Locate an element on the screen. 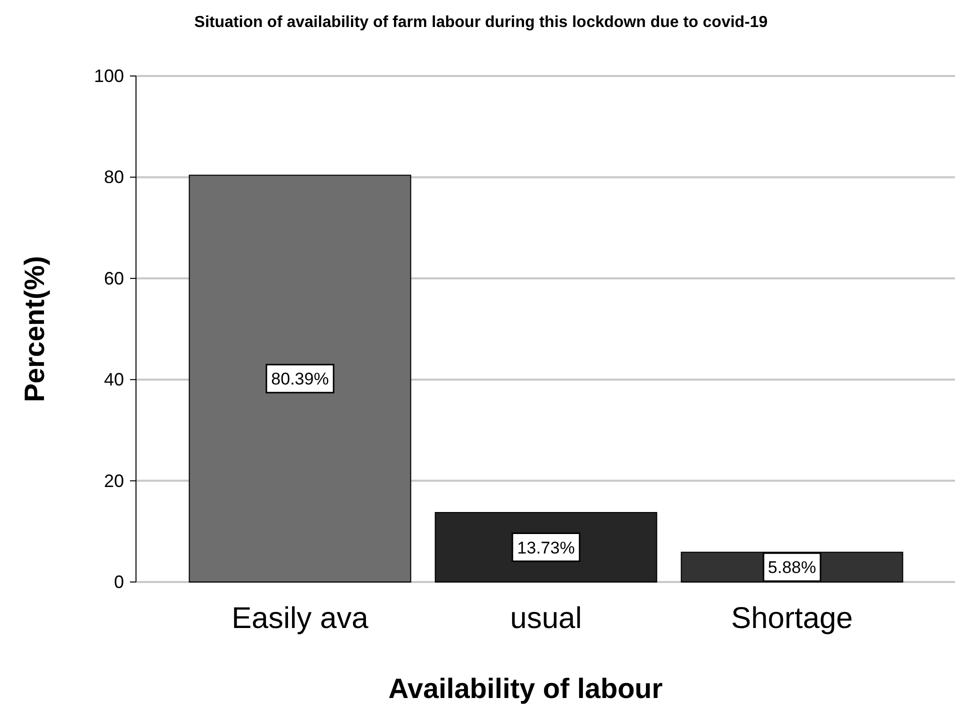  data-label: 80.39% is located at coordinates (300, 379).